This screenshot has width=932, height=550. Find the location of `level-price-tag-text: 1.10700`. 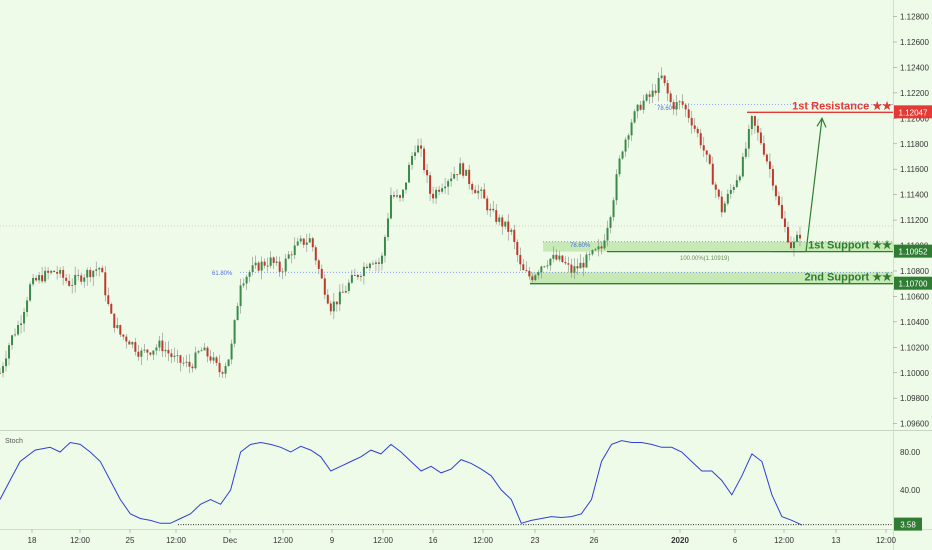

level-price-tag-text: 1.10700 is located at coordinates (913, 284).